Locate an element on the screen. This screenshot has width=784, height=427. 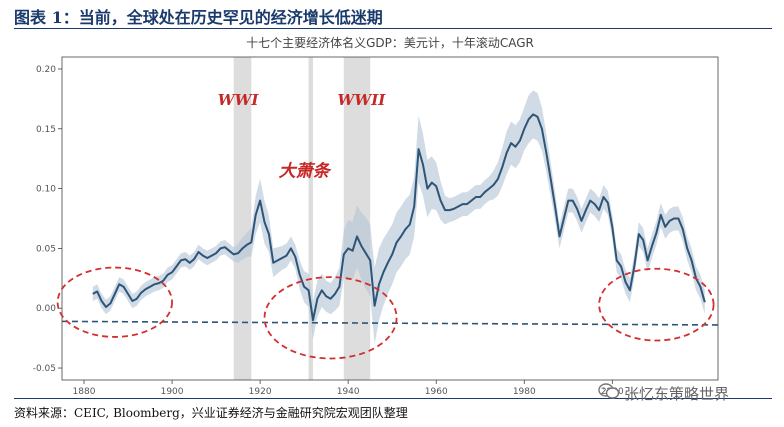
chart-title: 十七个主要经济体名义GDP：美元计，十年滚动CAGR is located at coordinates (390, 42).